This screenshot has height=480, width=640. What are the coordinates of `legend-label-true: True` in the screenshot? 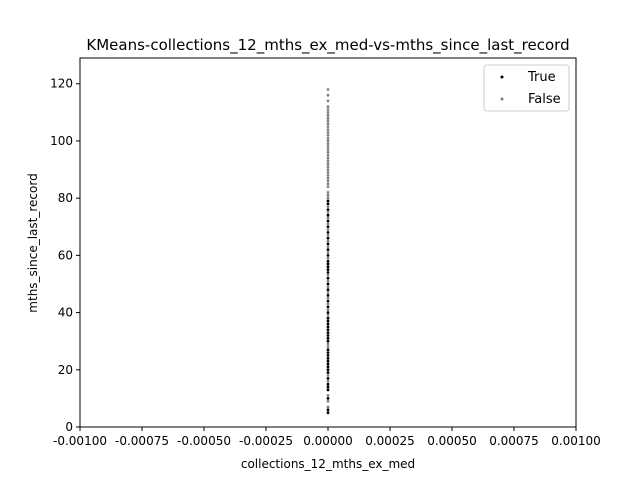 It's located at (541, 77).